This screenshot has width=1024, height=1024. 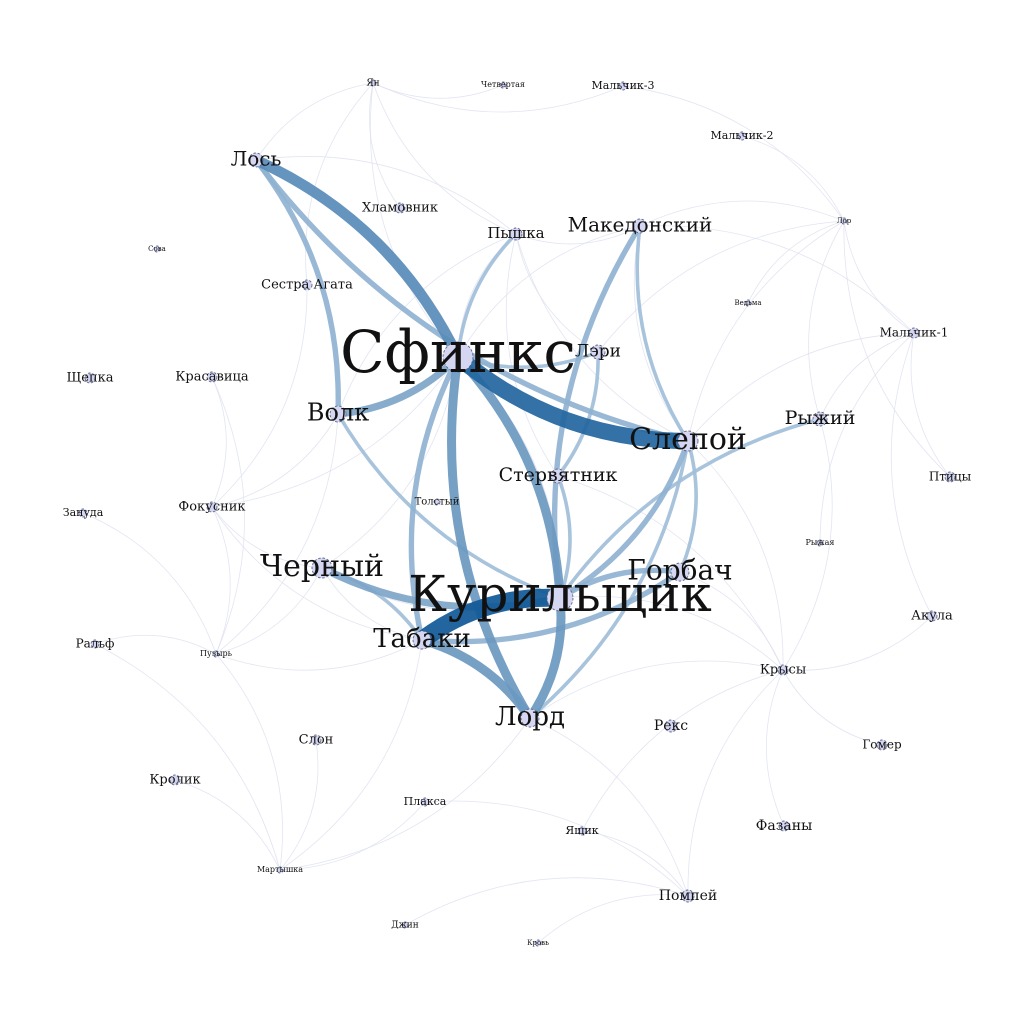 I want to click on node-sova, so click(x=157, y=249).